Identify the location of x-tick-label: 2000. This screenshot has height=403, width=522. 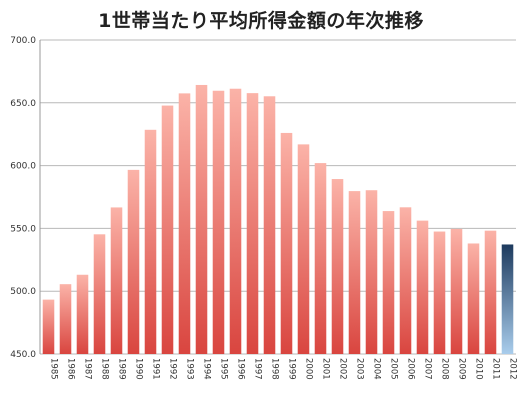
(309, 369).